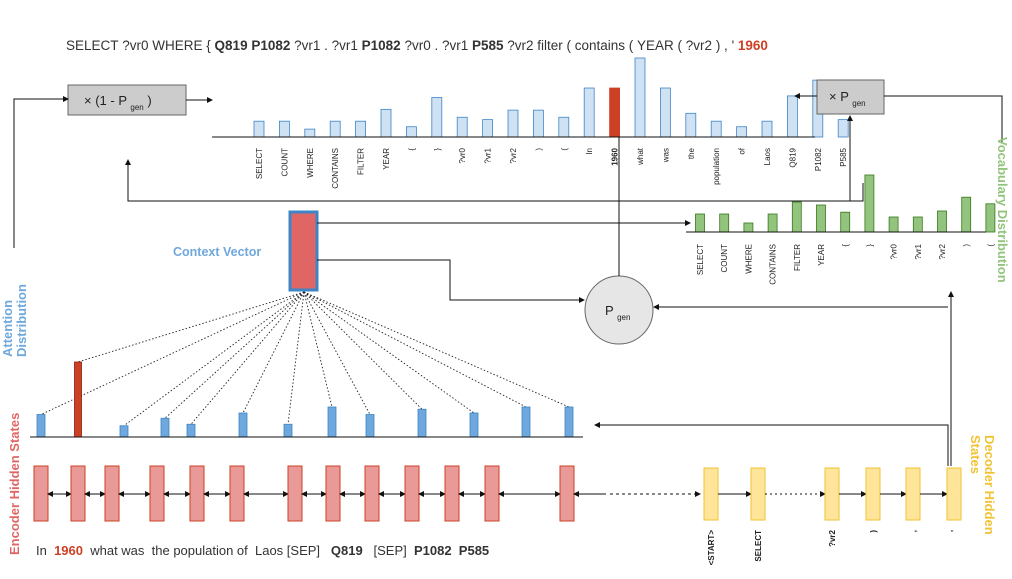 This screenshot has width=1012, height=579. I want to click on attention-lines, so click(305, 359).